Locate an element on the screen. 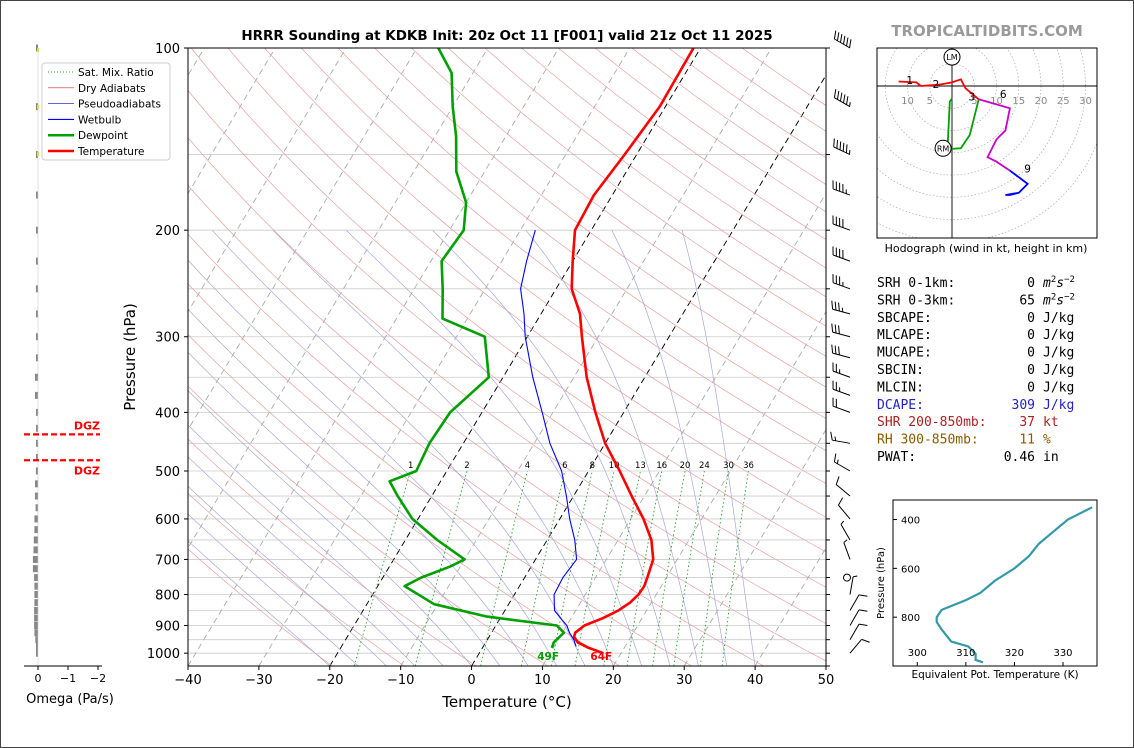 This screenshot has height=748, width=1134. hodograph-tick-label: 20 is located at coordinates (1041, 101).